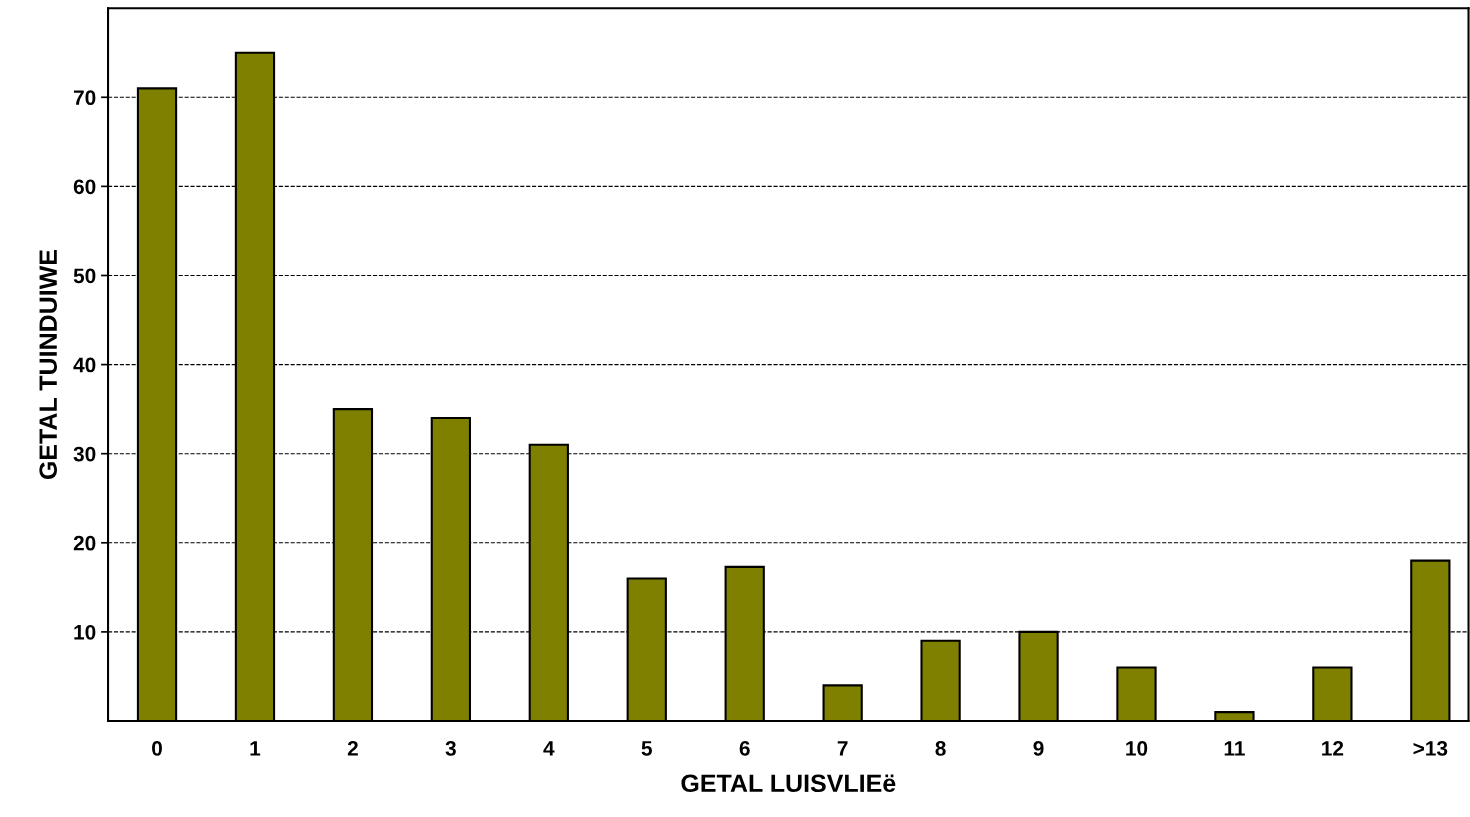 Image resolution: width=1470 pixels, height=817 pixels. I want to click on x-tick-label: 9, so click(1038, 748).